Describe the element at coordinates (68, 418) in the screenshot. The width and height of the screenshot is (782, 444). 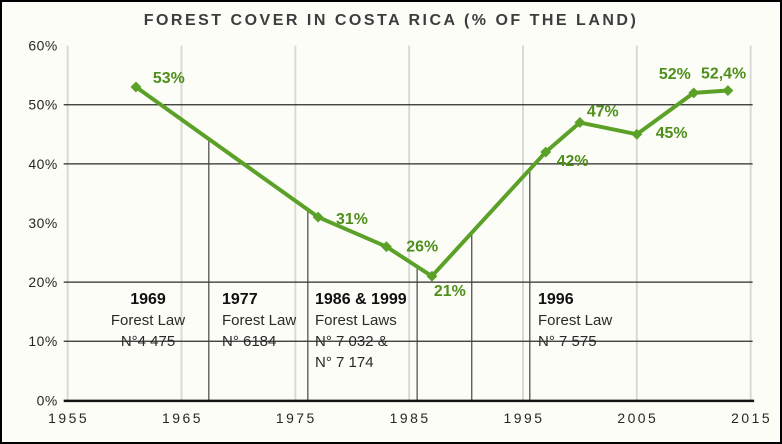
I see `x-axis-label: 1955` at that location.